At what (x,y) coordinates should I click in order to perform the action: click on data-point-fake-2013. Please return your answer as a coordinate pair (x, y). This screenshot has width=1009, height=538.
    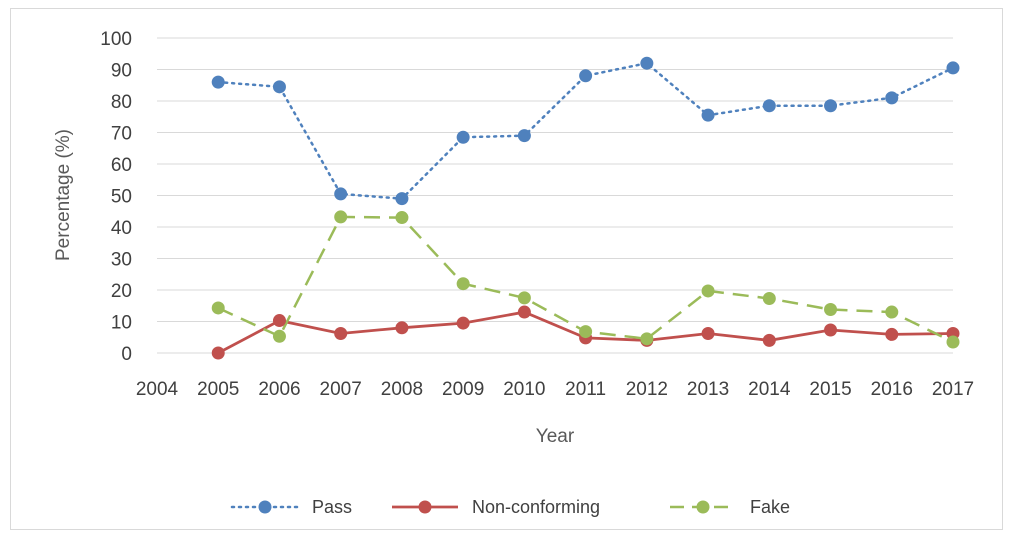
    Looking at the image, I should click on (708, 291).